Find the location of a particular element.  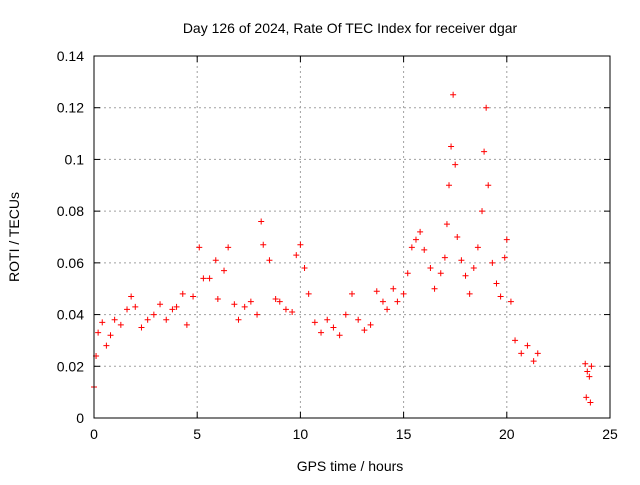

y-axis-label: ROTI / TECUs is located at coordinates (14, 237).